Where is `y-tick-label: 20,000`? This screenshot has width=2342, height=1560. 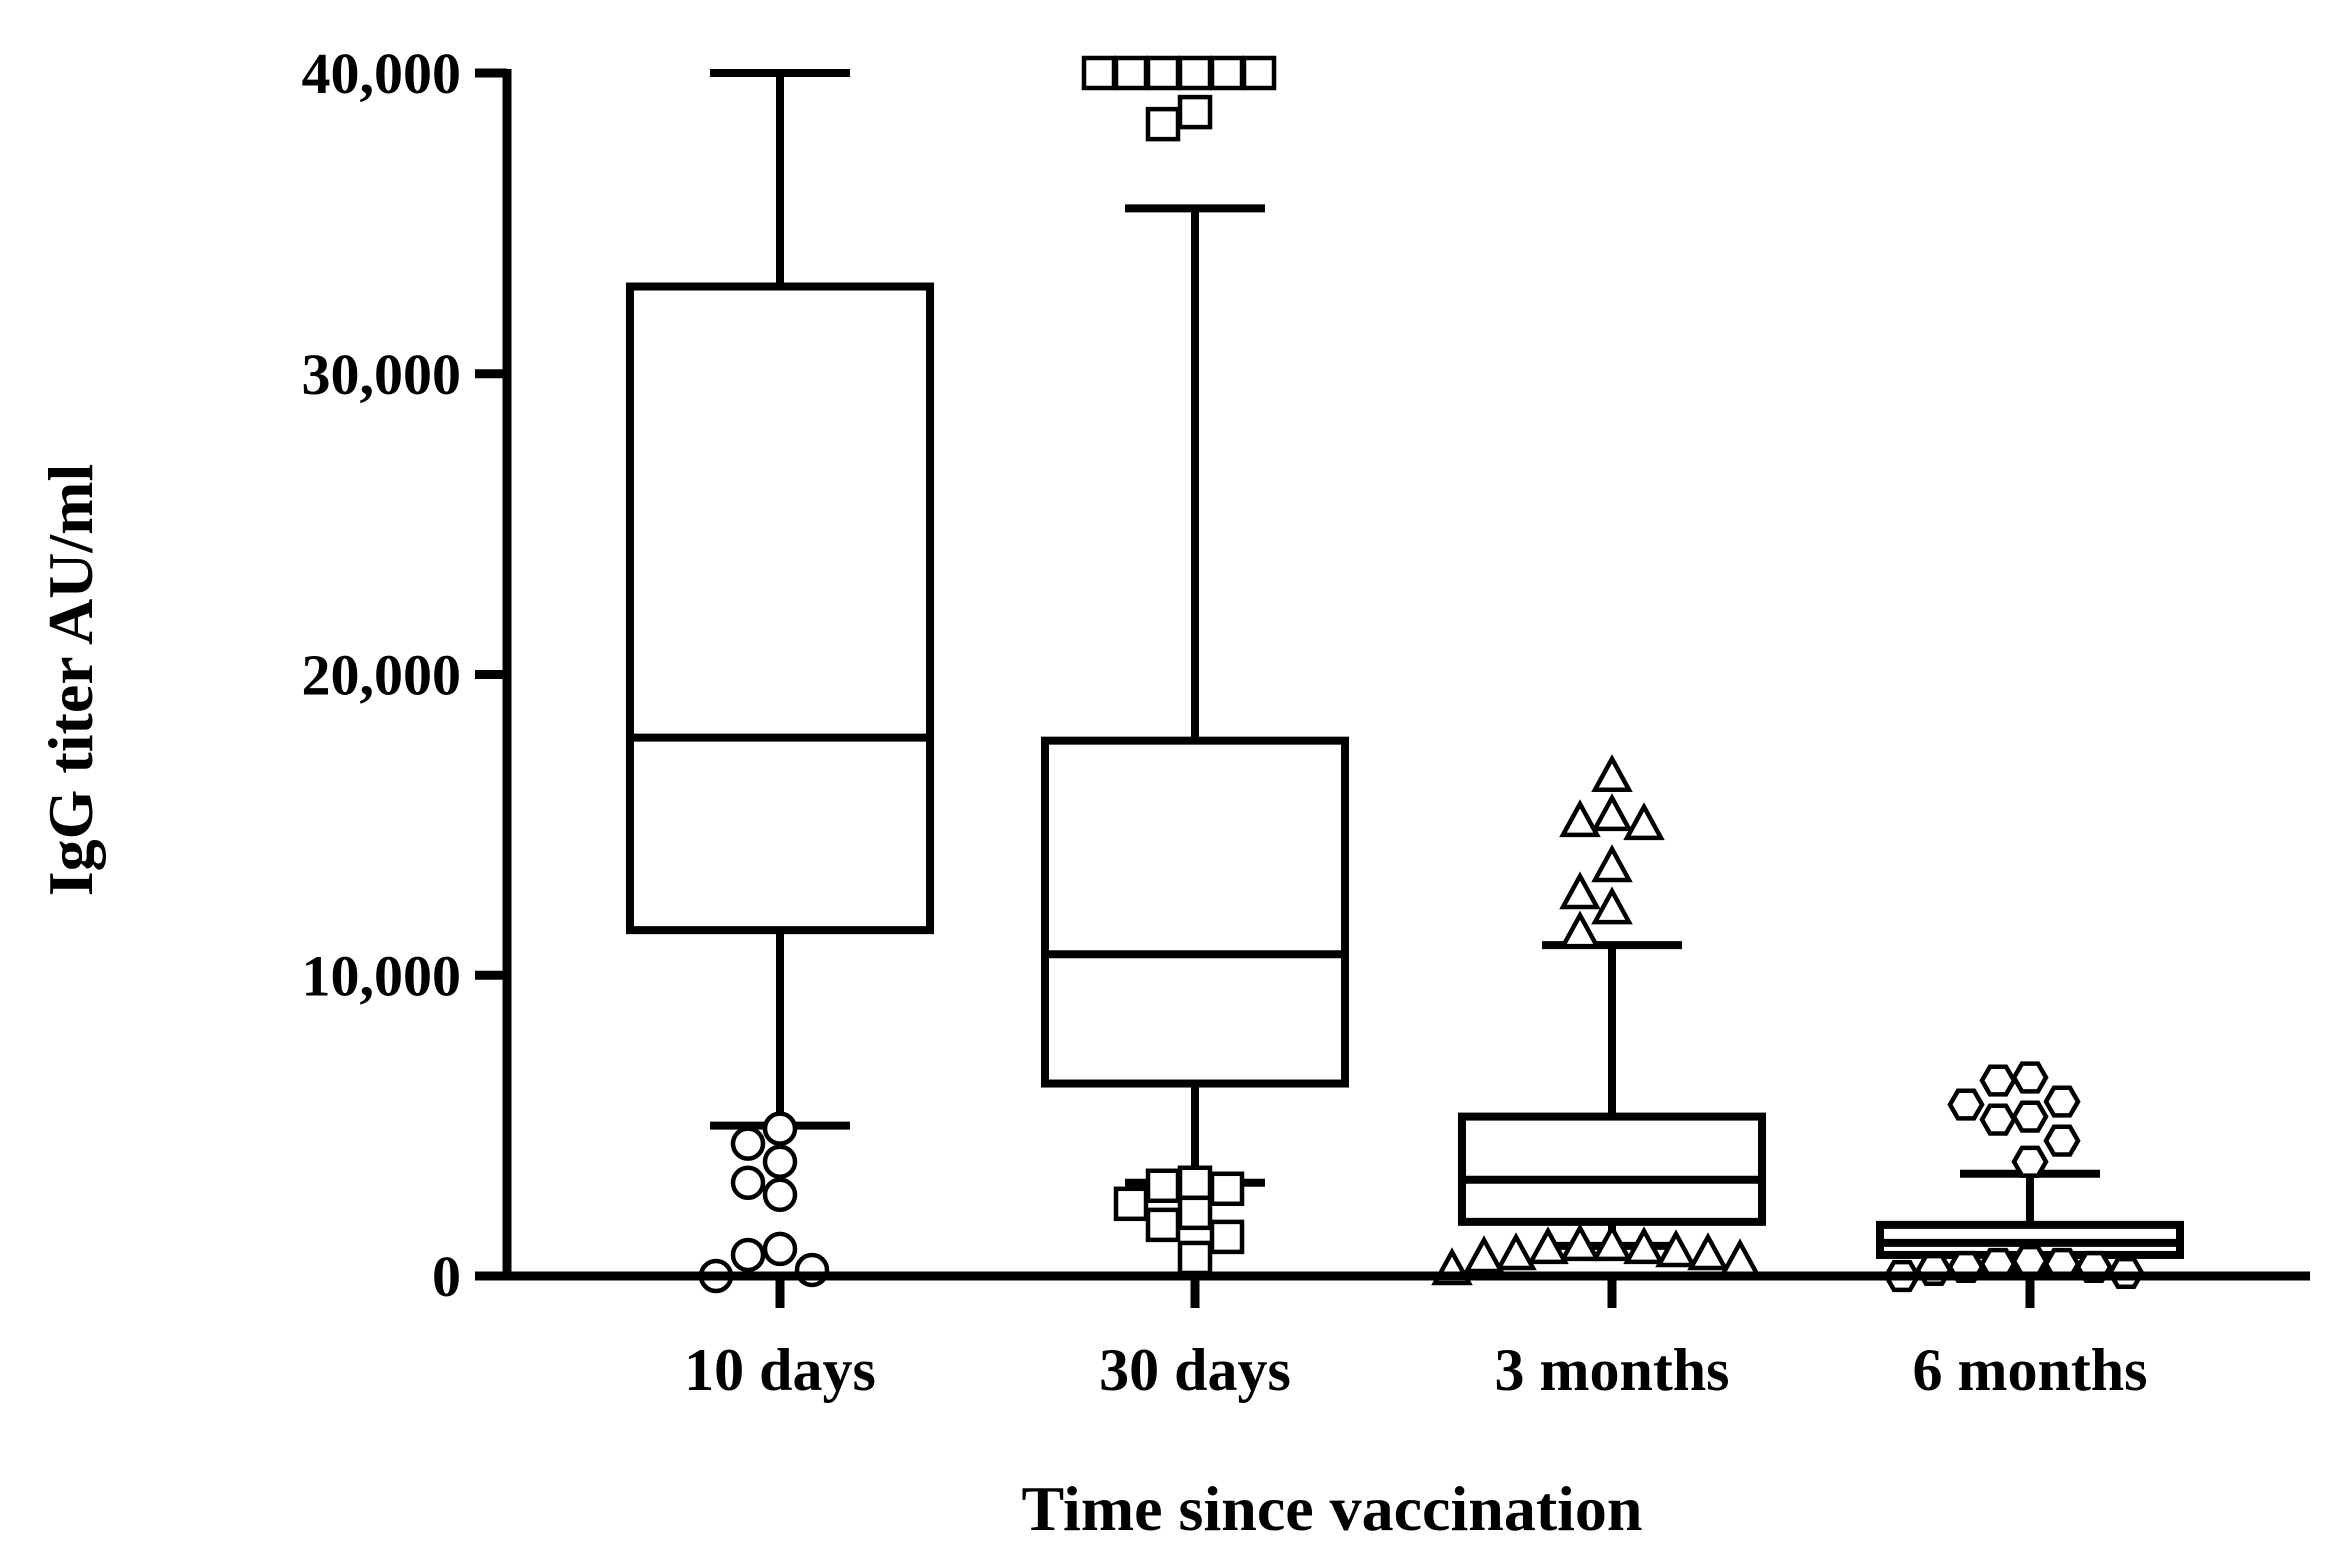 y-tick-label: 20,000 is located at coordinates (382, 675).